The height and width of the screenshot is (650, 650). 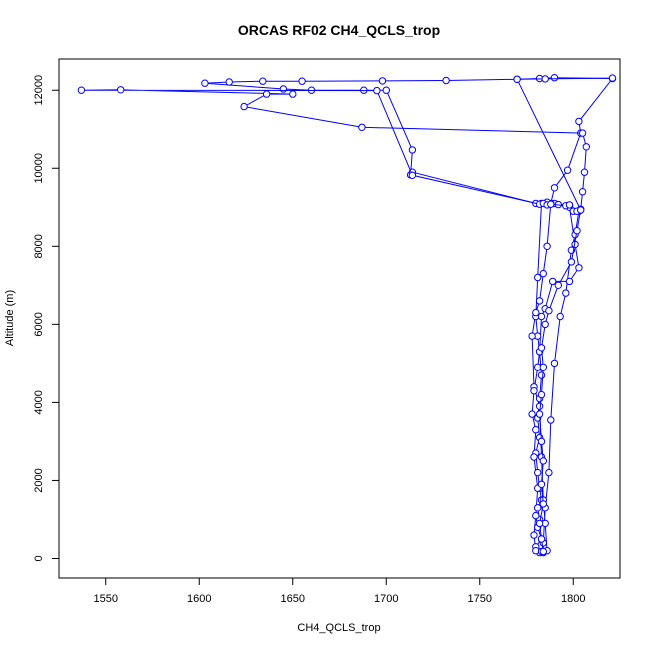 What do you see at coordinates (106, 599) in the screenshot?
I see `x-tick-label: 1550` at bounding box center [106, 599].